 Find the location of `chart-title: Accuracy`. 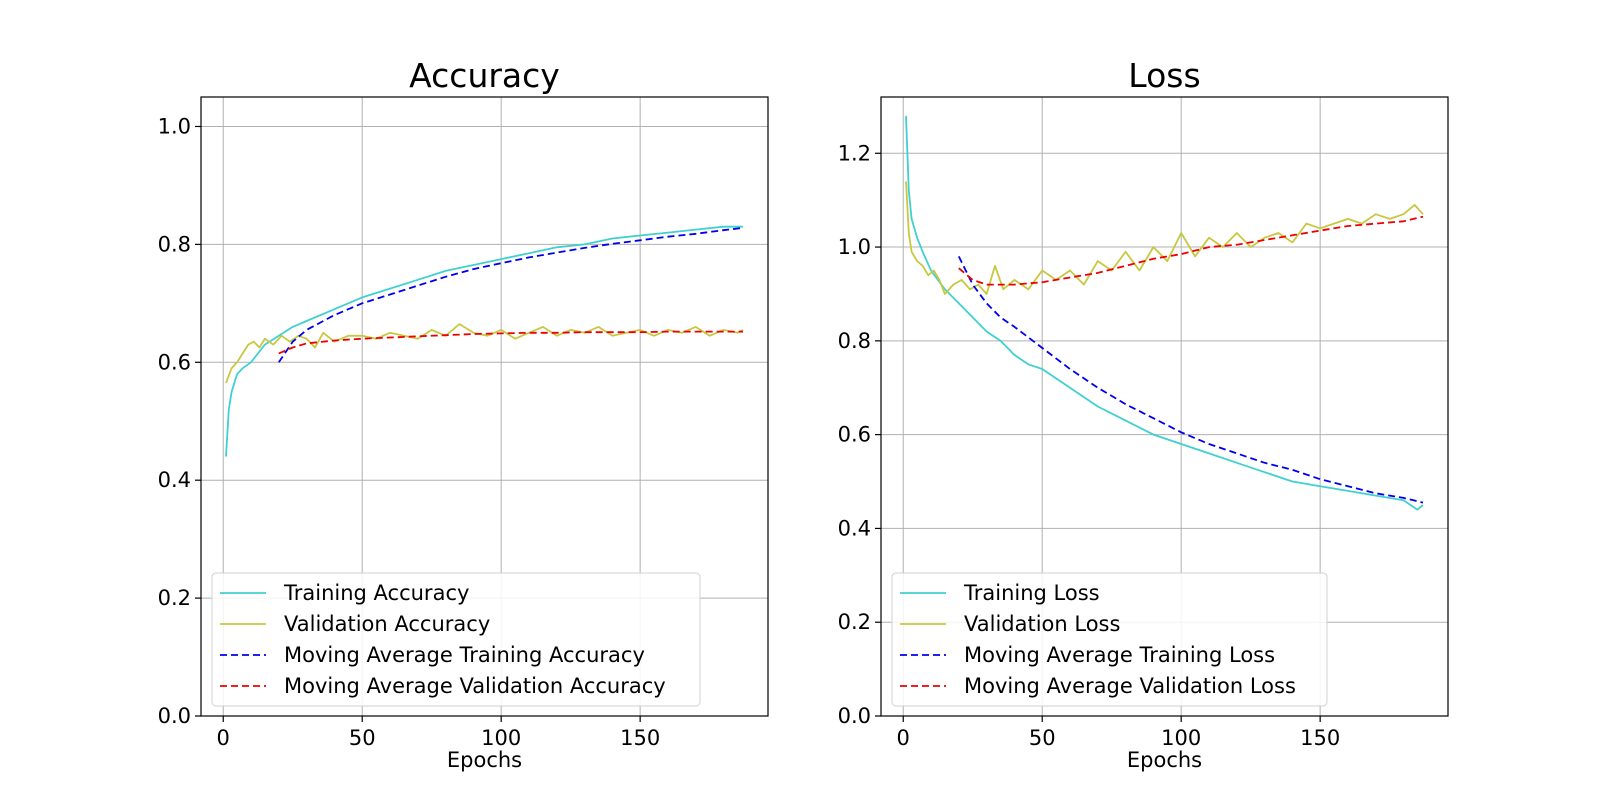

chart-title: Accuracy is located at coordinates (484, 75).